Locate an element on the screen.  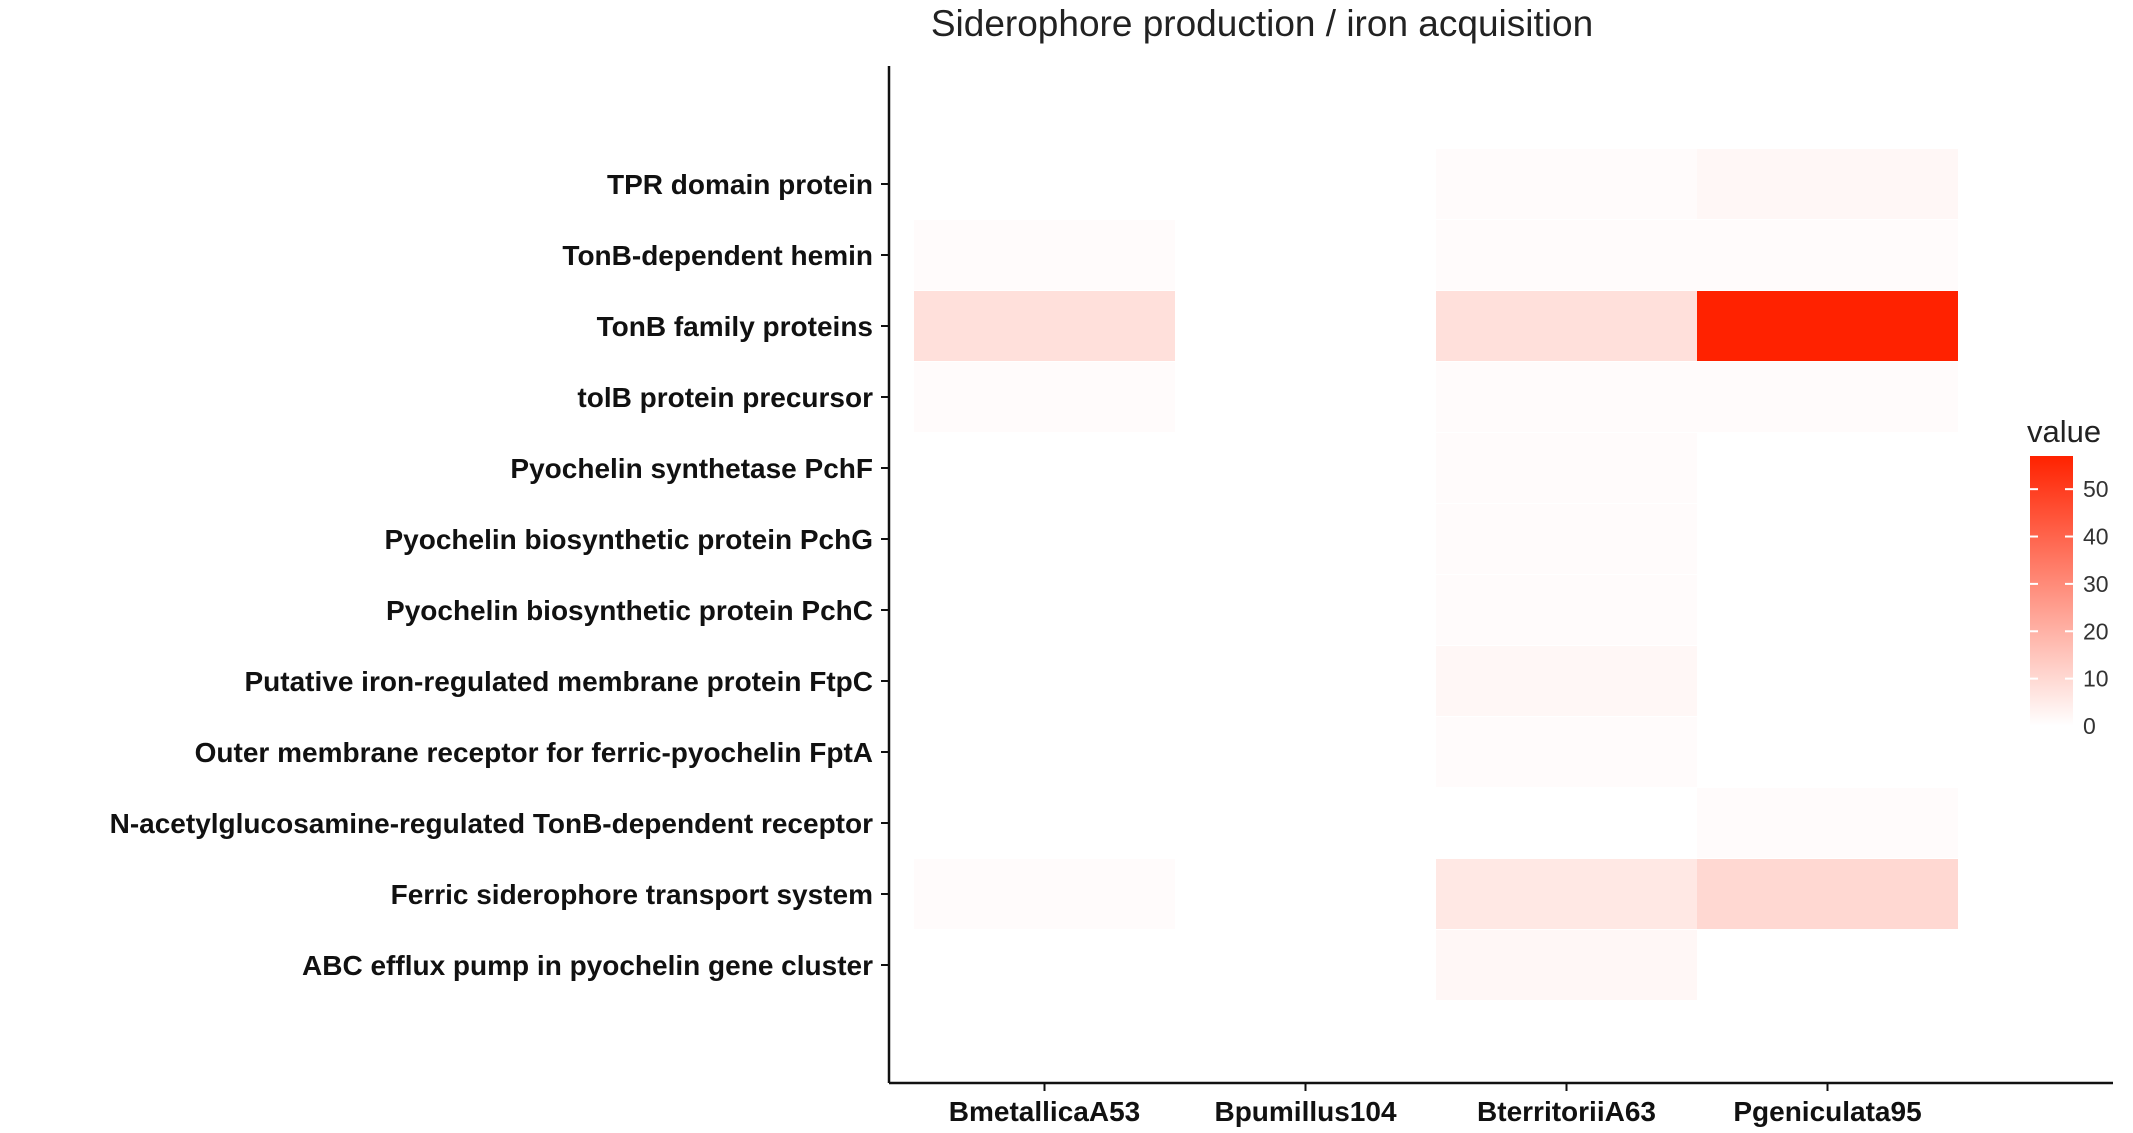
x-axis-ticks is located at coordinates (1436, 1087).